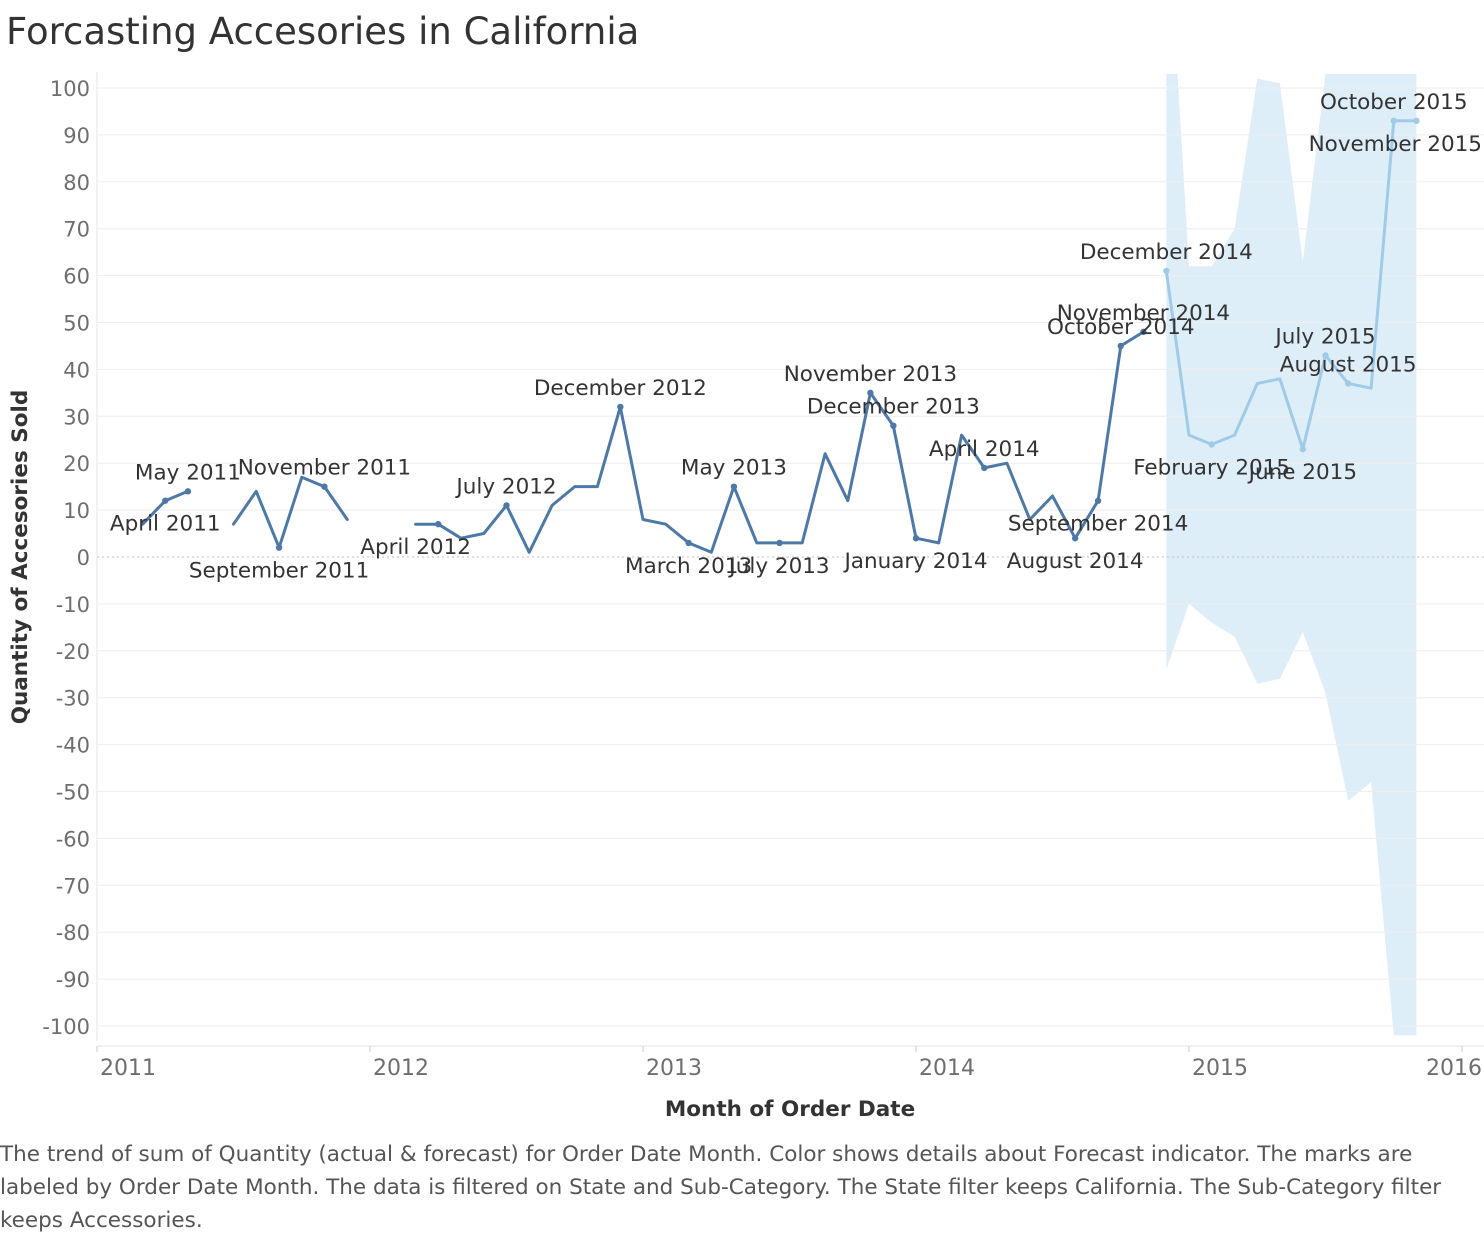  I want to click on data-point-label: May 2011, so click(188, 472).